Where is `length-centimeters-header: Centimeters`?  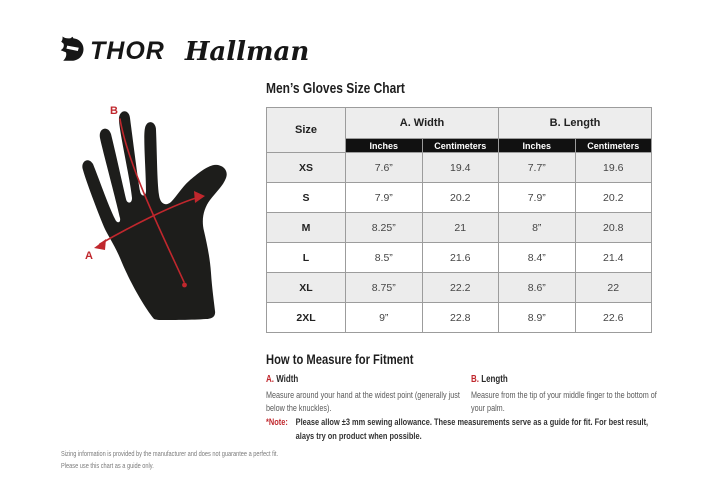
length-centimeters-header: Centimeters is located at coordinates (613, 145).